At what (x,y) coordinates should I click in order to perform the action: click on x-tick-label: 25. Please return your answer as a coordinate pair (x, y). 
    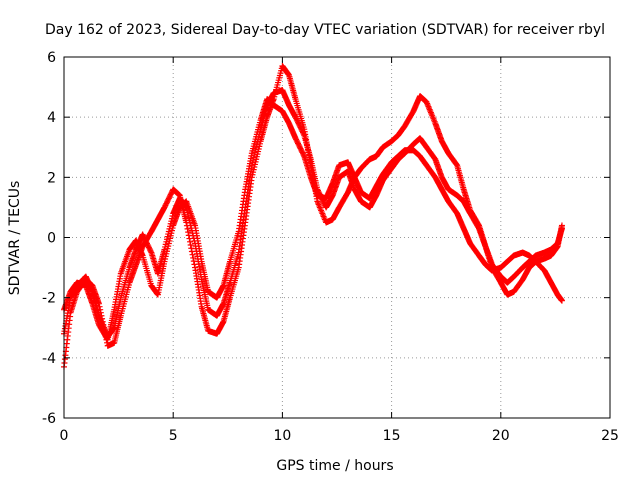
    Looking at the image, I should click on (610, 436).